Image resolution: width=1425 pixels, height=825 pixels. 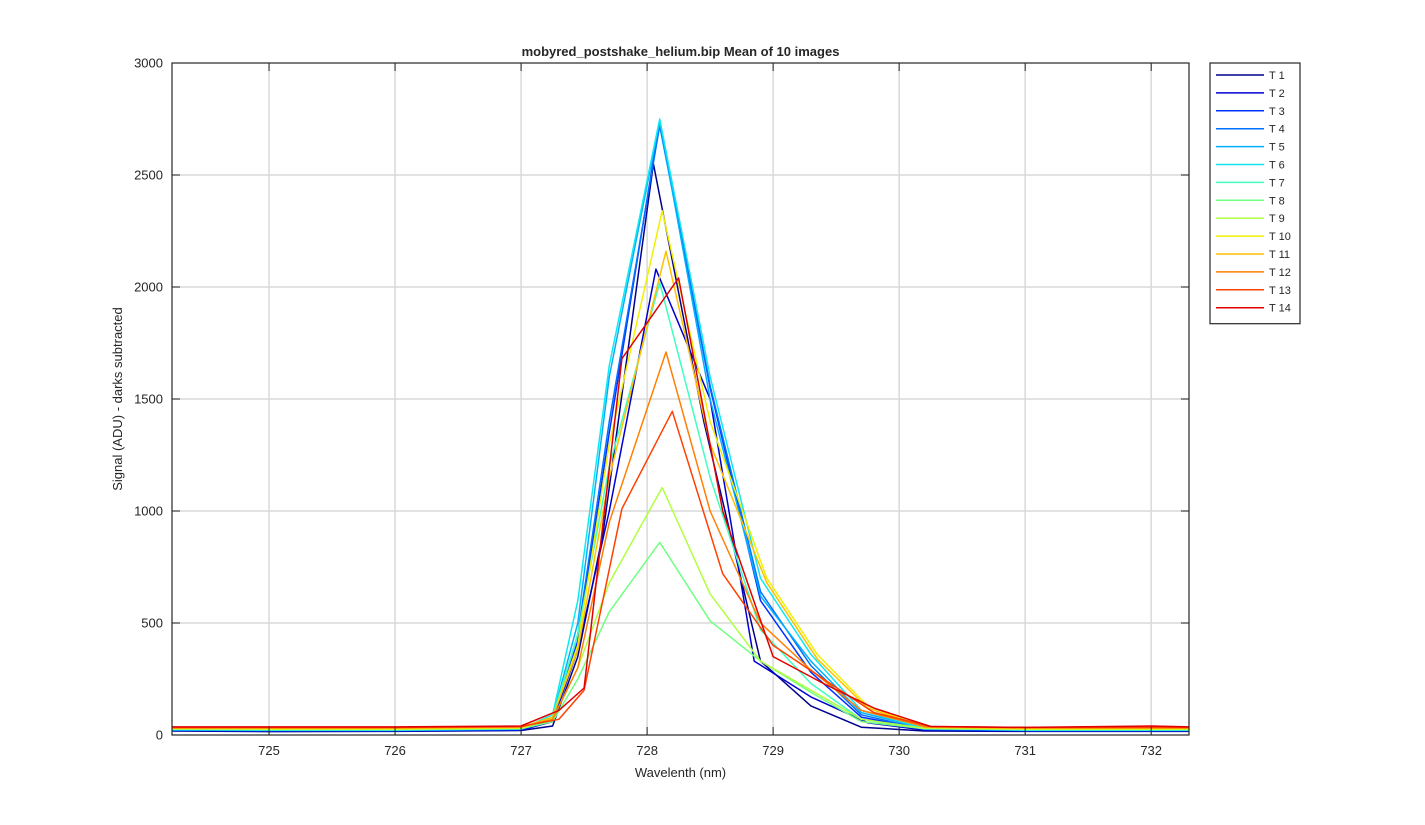 I want to click on y-tick-label: 500, so click(x=152, y=623).